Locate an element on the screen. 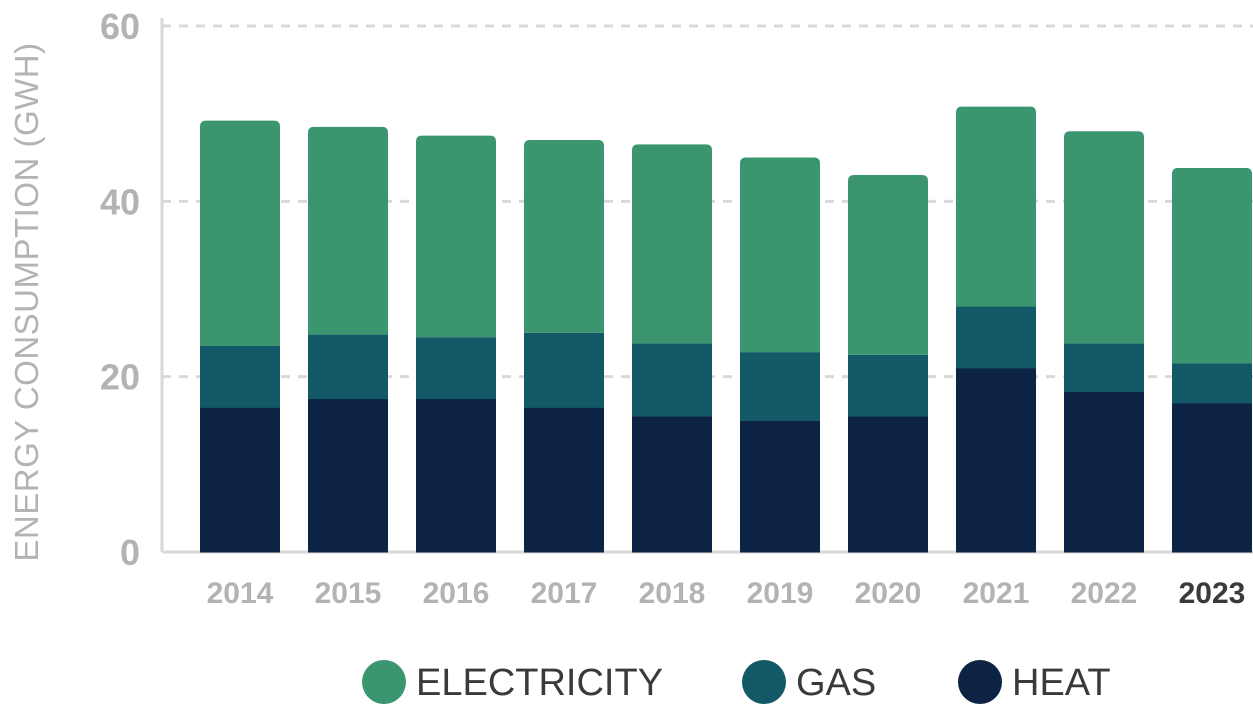  bar-gas-2014 is located at coordinates (240, 376).